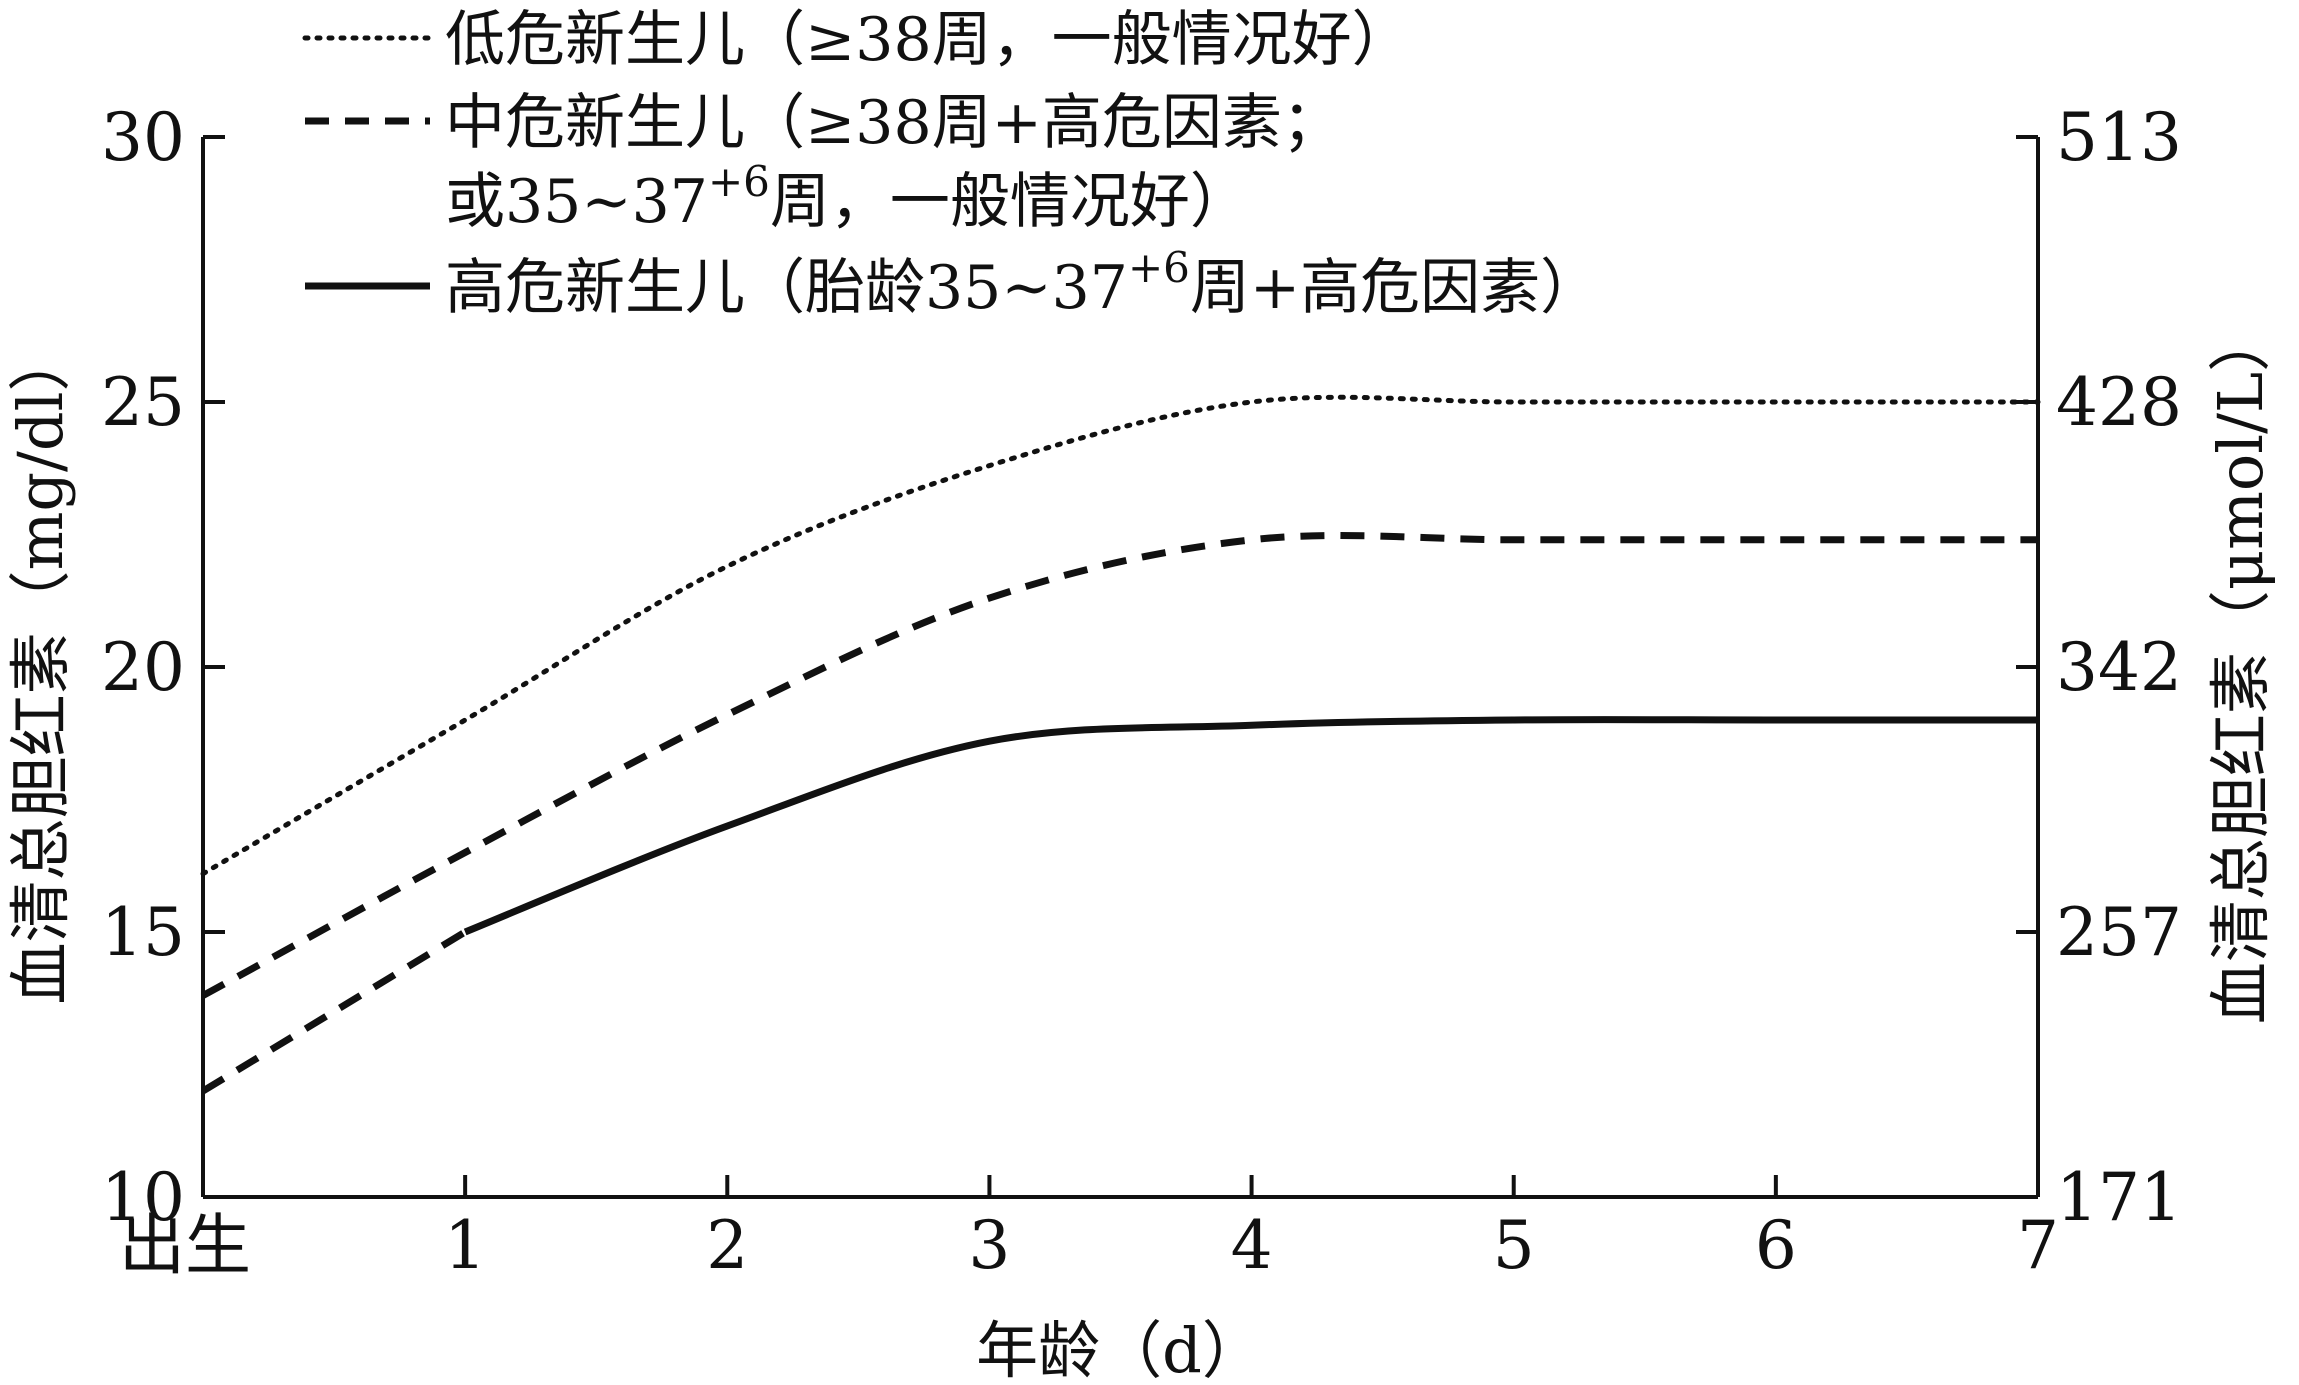 This screenshot has height=1385, width=2299. I want to click on y-tick-label-left: 30, so click(143, 137).